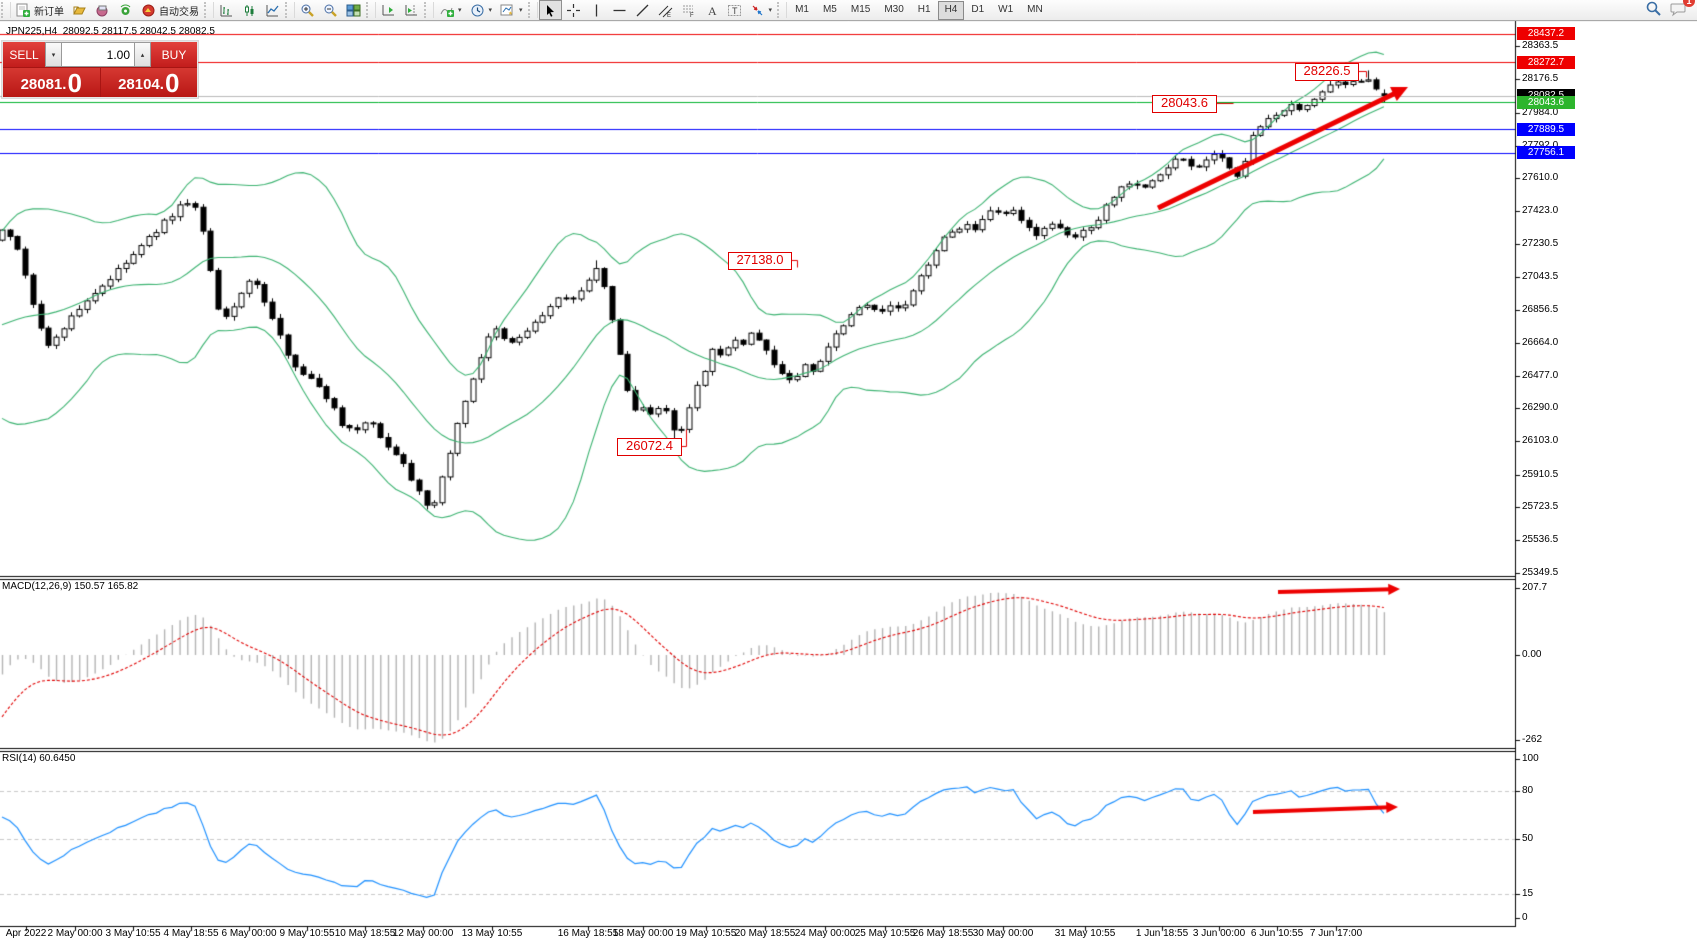 This screenshot has height=940, width=1697. What do you see at coordinates (53, 54) in the screenshot?
I see `volume-decrease-button: ▾` at bounding box center [53, 54].